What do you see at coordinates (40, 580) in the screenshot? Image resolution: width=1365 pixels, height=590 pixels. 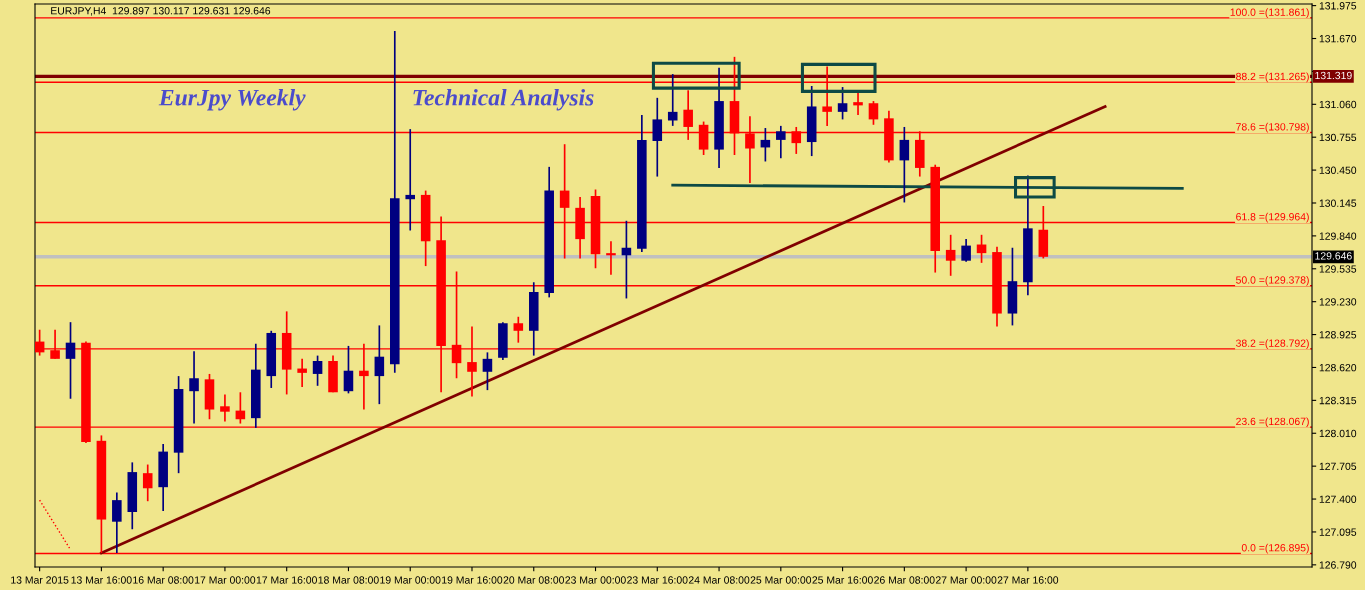 I see `x-tick-label: 13 Mar 2015` at bounding box center [40, 580].